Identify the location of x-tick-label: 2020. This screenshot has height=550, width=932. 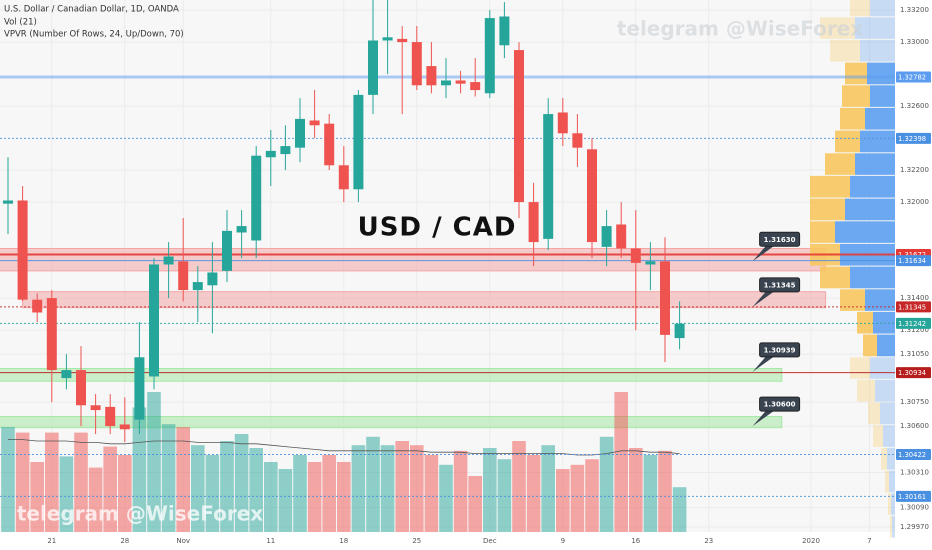
(811, 541).